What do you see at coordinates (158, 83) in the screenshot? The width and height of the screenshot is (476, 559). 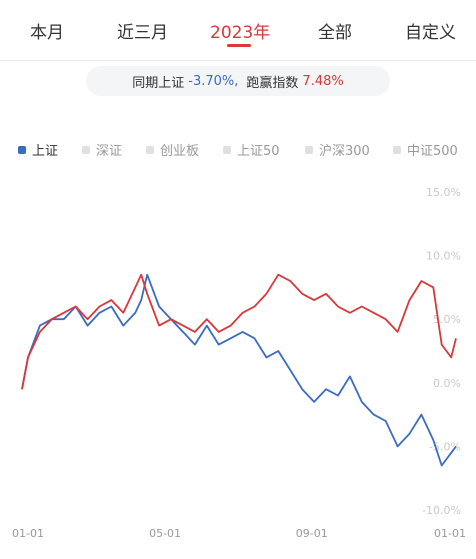 I see `summary-label-index: 同期上证` at bounding box center [158, 83].